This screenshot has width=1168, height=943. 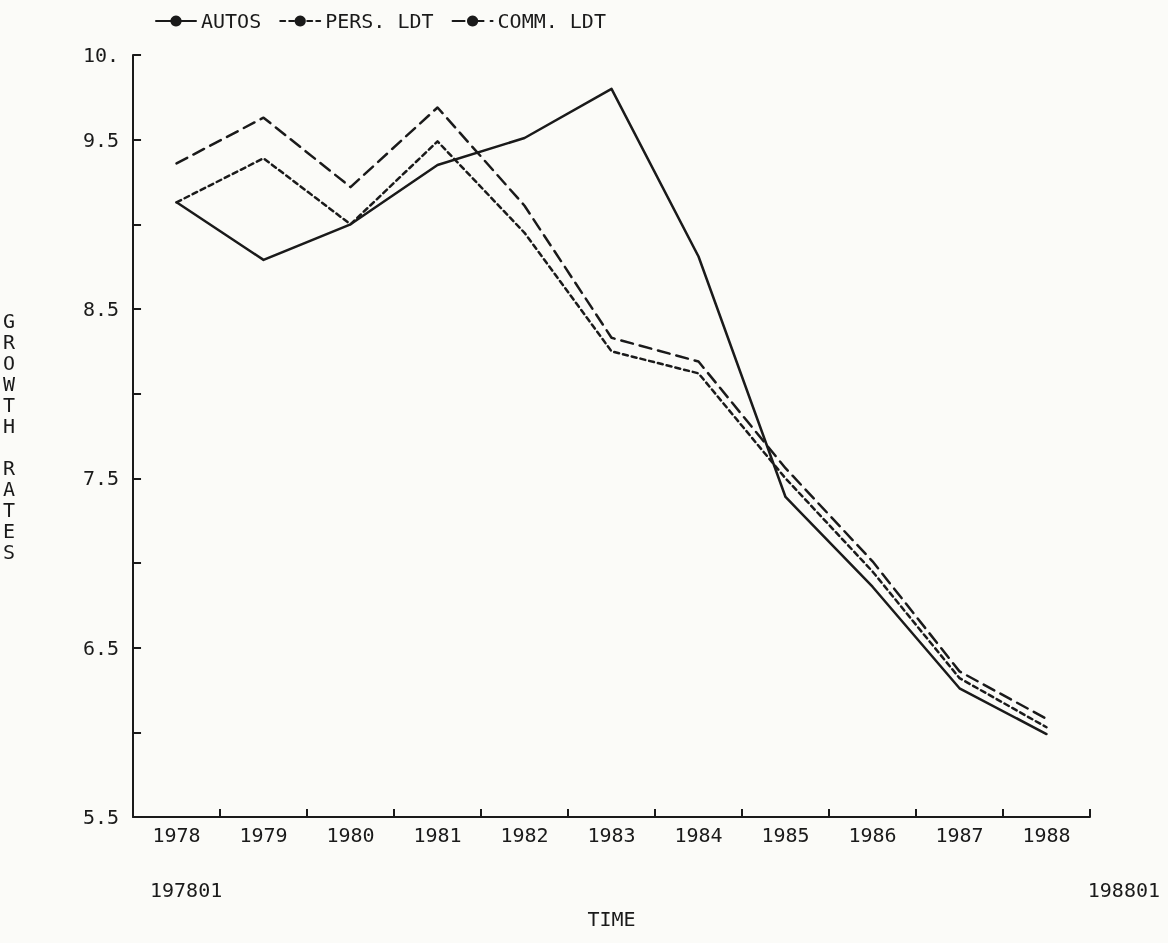 What do you see at coordinates (231, 21) in the screenshot?
I see `legend-label: AUTOS` at bounding box center [231, 21].